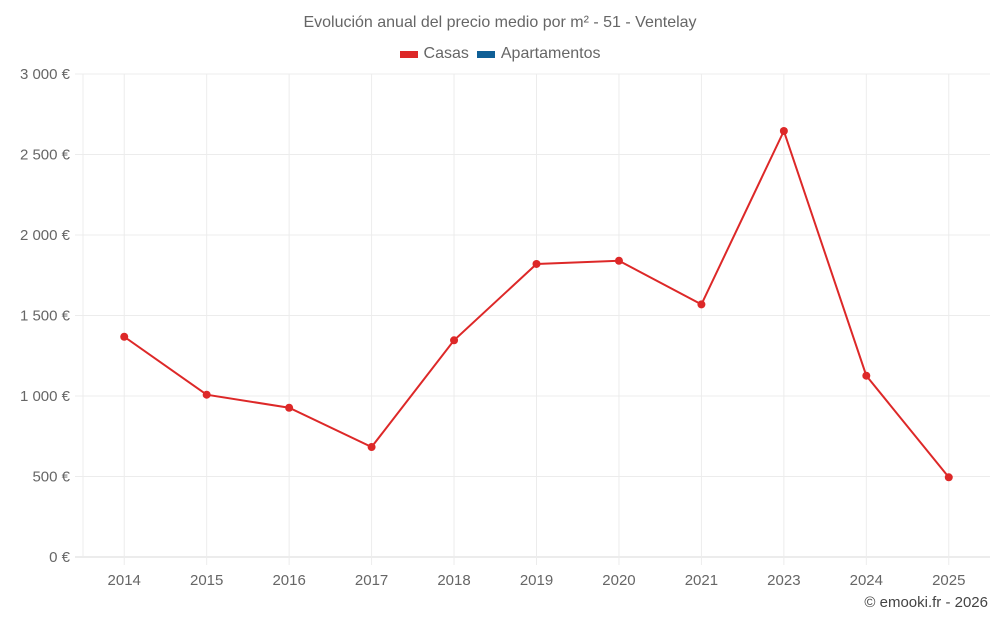 The width and height of the screenshot is (1000, 625). What do you see at coordinates (485, 54) in the screenshot?
I see `apartamentos-swatch-icon` at bounding box center [485, 54].